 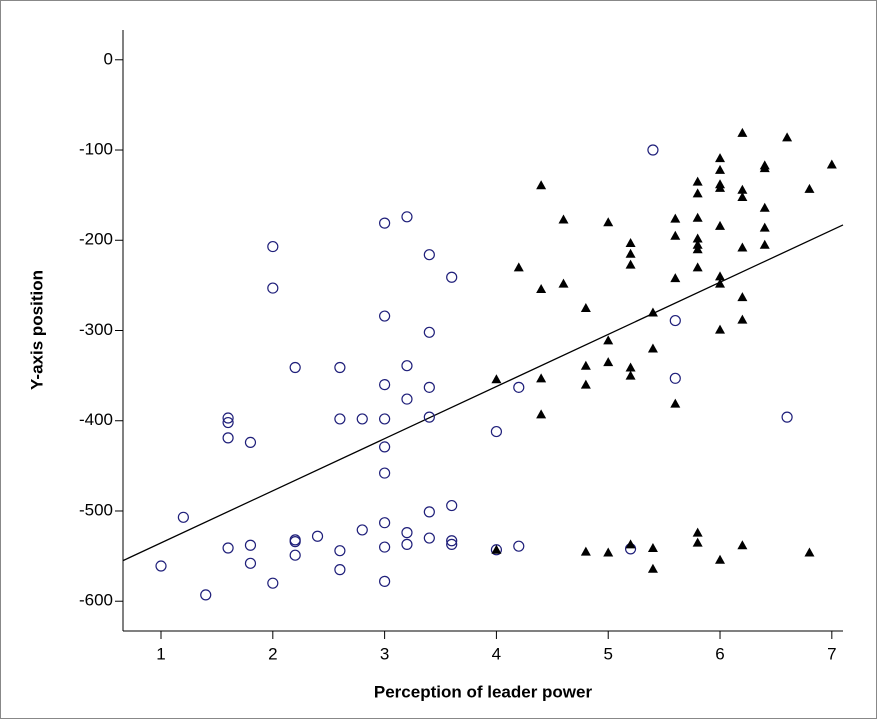 What do you see at coordinates (96, 149) in the screenshot?
I see `y-tick-label: -100` at bounding box center [96, 149].